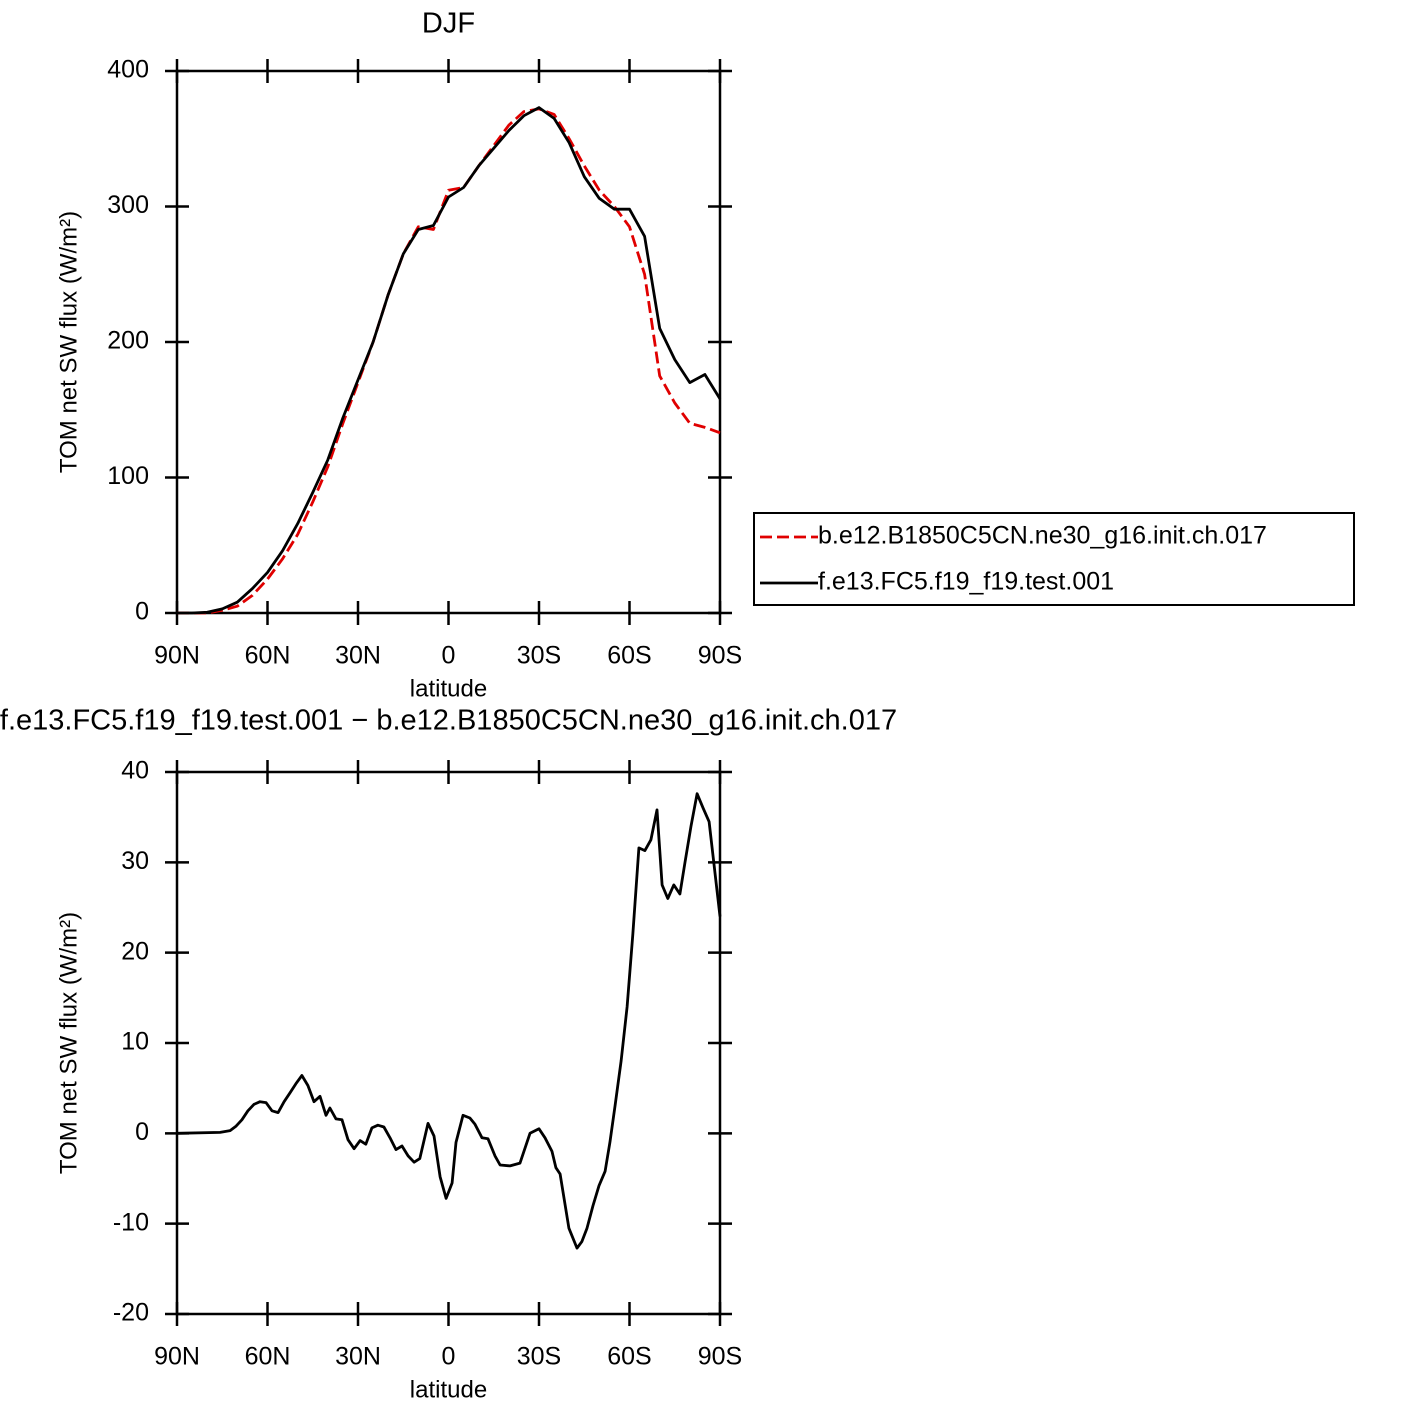 The width and height of the screenshot is (1413, 1418). What do you see at coordinates (128, 341) in the screenshot?
I see `y-tick-label: 200` at bounding box center [128, 341].